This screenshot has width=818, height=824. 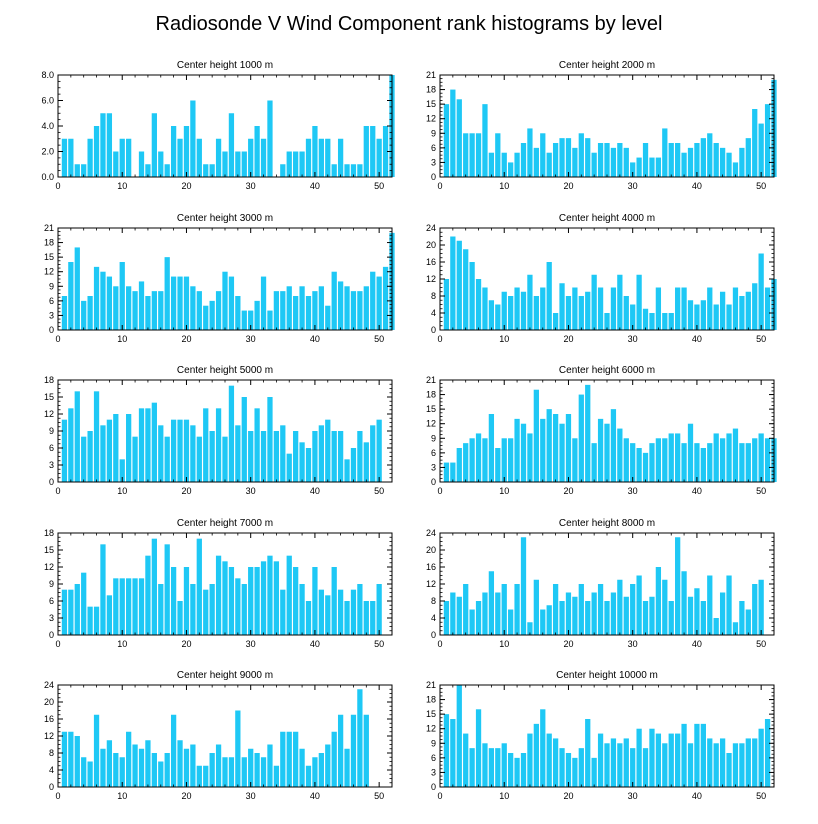 What do you see at coordinates (225, 675) in the screenshot?
I see `panel-title: Center height 9000 m` at bounding box center [225, 675].